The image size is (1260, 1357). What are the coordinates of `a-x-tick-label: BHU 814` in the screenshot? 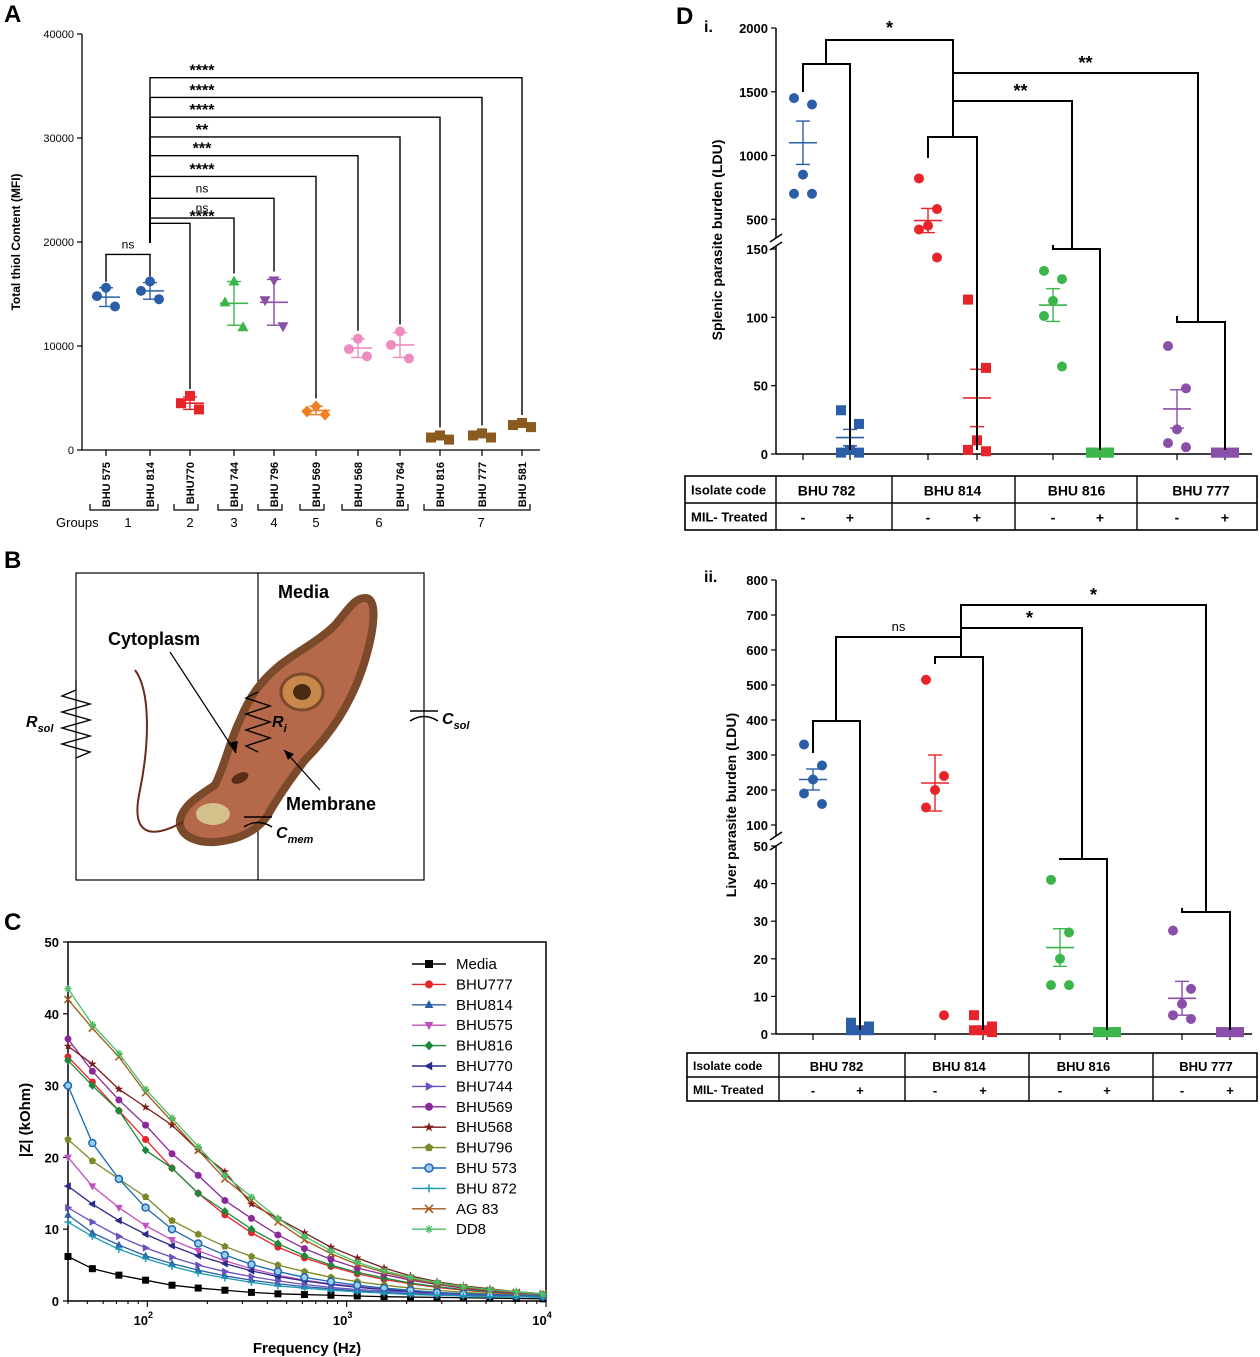 It's located at (151, 484).